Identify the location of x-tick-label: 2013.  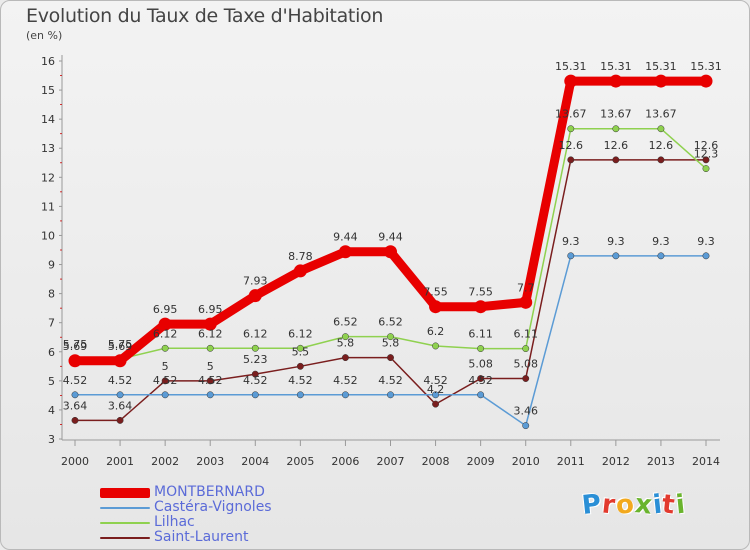
(661, 461).